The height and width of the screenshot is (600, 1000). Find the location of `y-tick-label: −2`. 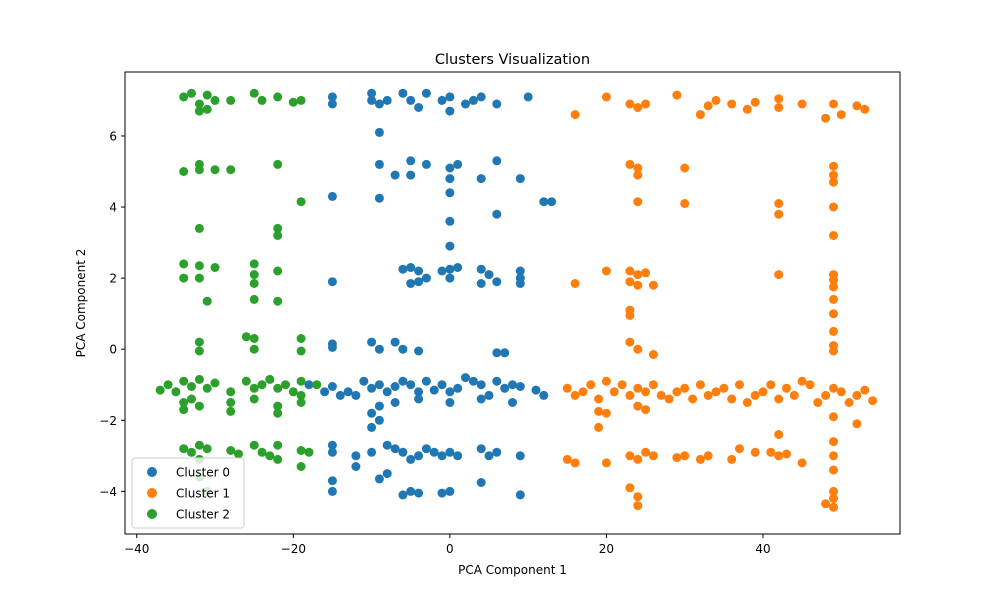

y-tick-label: −2 is located at coordinates (108, 421).